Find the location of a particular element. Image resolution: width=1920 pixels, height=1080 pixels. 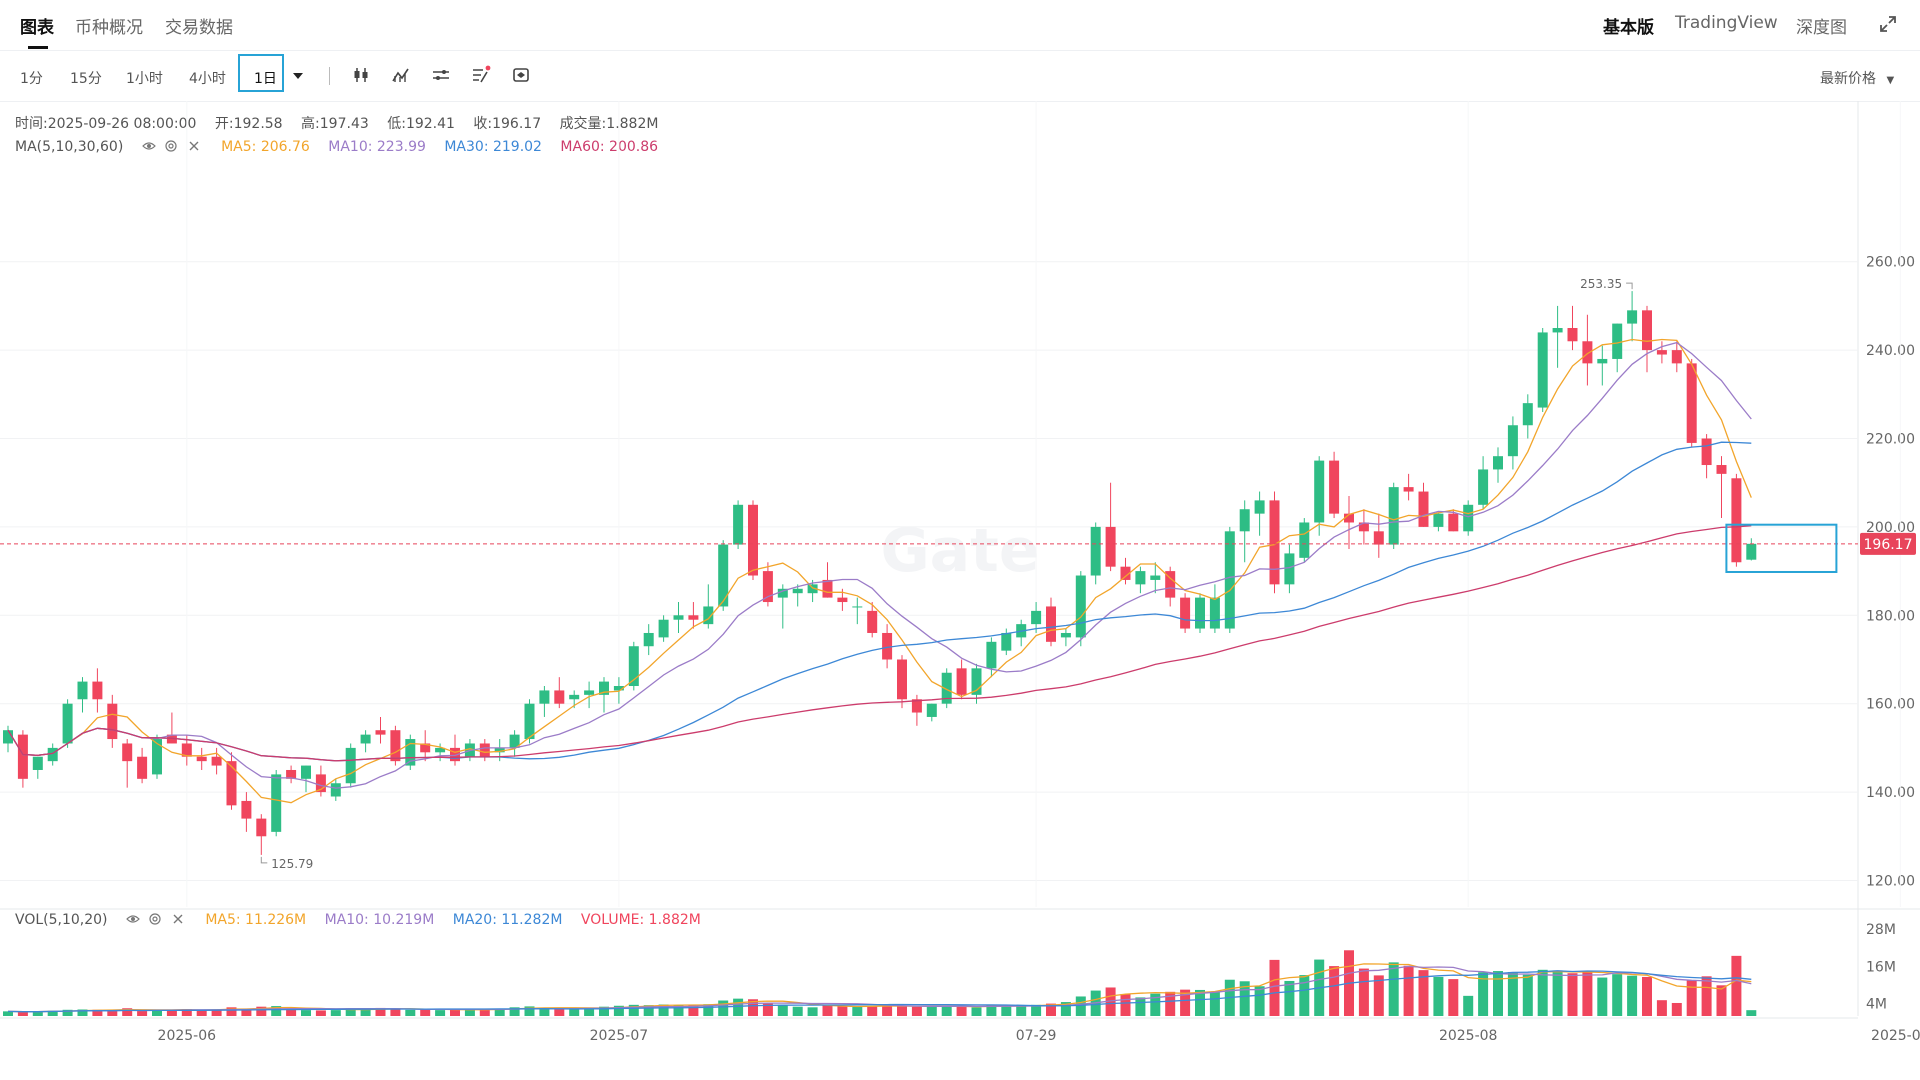

max-marker-line is located at coordinates (1629, 286).